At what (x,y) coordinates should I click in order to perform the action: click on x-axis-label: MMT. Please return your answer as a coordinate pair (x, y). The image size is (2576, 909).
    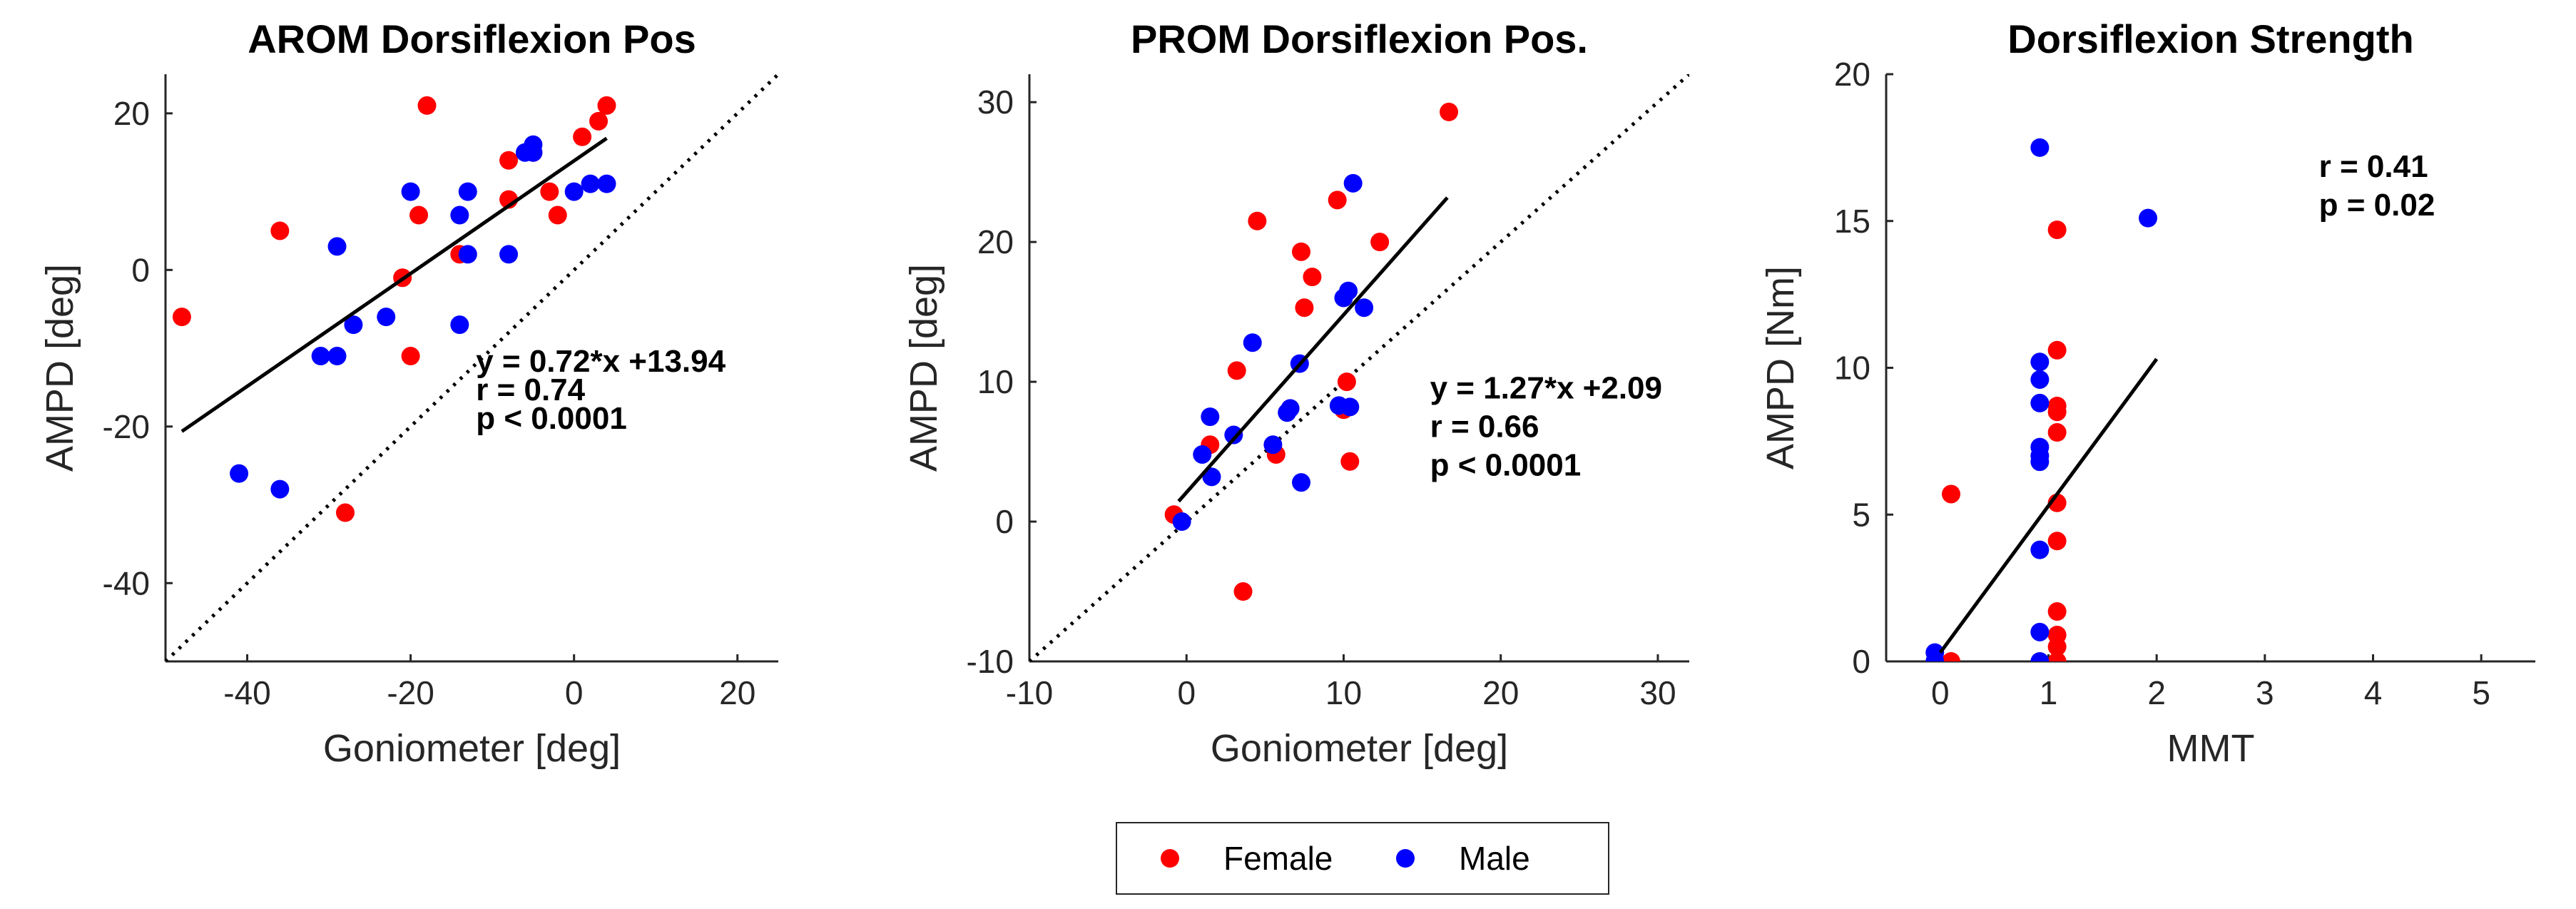
    Looking at the image, I should click on (2211, 748).